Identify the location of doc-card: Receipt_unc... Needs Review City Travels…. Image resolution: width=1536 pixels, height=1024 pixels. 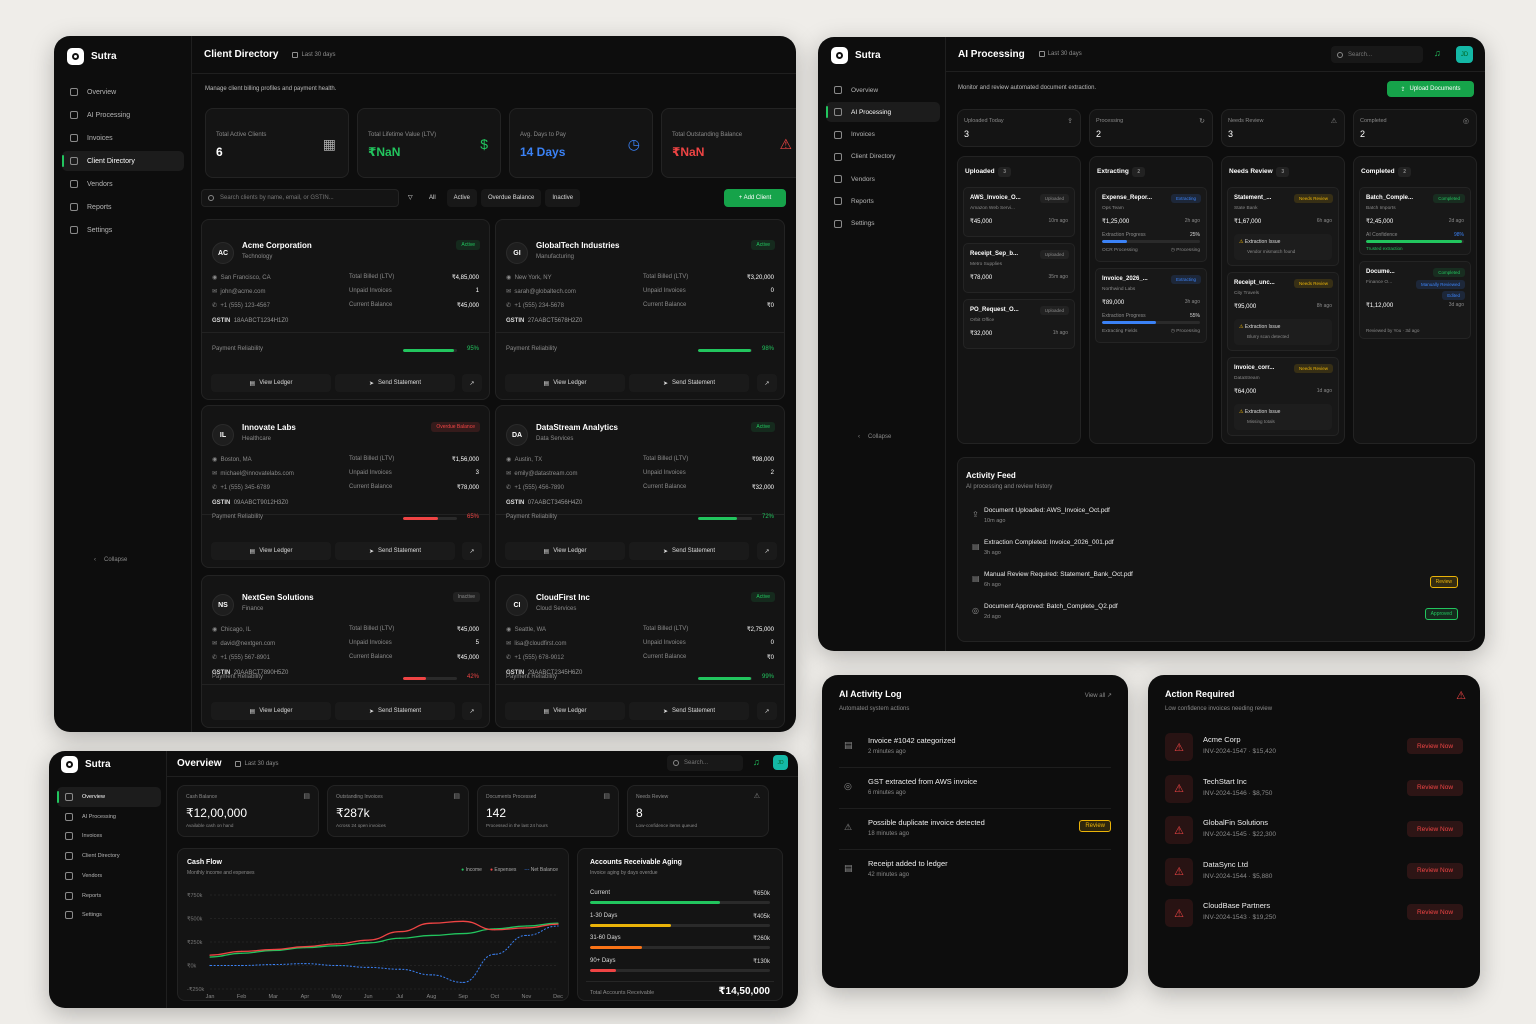
(1283, 311).